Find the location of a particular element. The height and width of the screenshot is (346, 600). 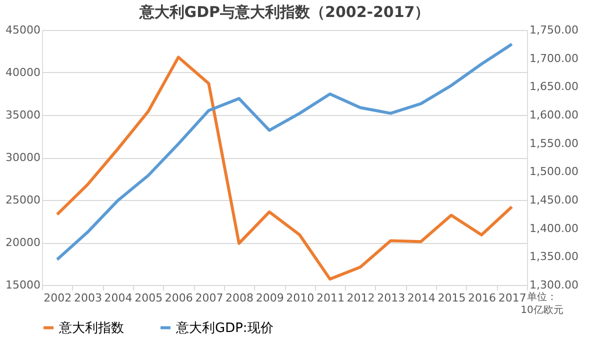

y-tick-label: 45000 is located at coordinates (23, 30).